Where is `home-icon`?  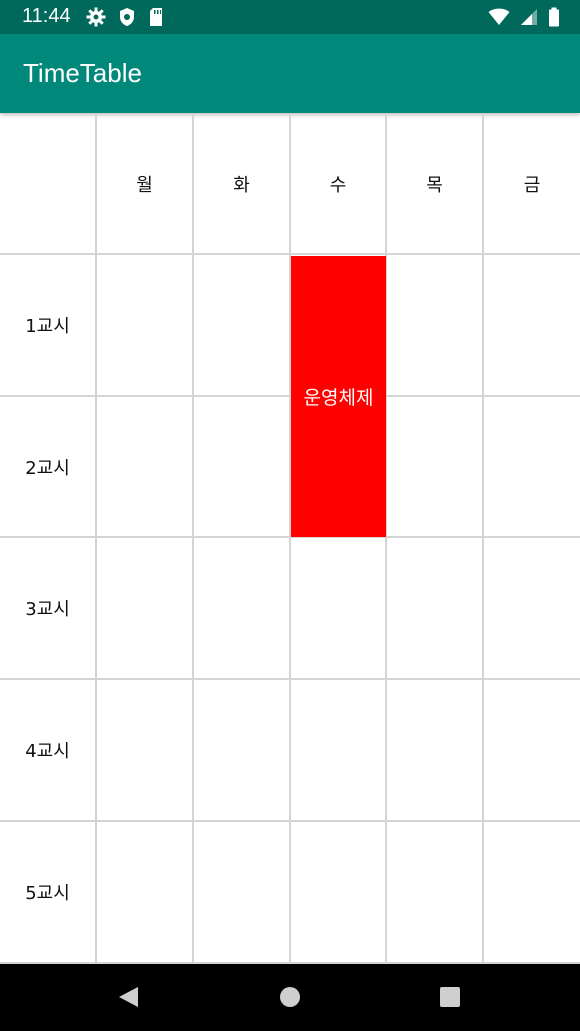 home-icon is located at coordinates (290, 997).